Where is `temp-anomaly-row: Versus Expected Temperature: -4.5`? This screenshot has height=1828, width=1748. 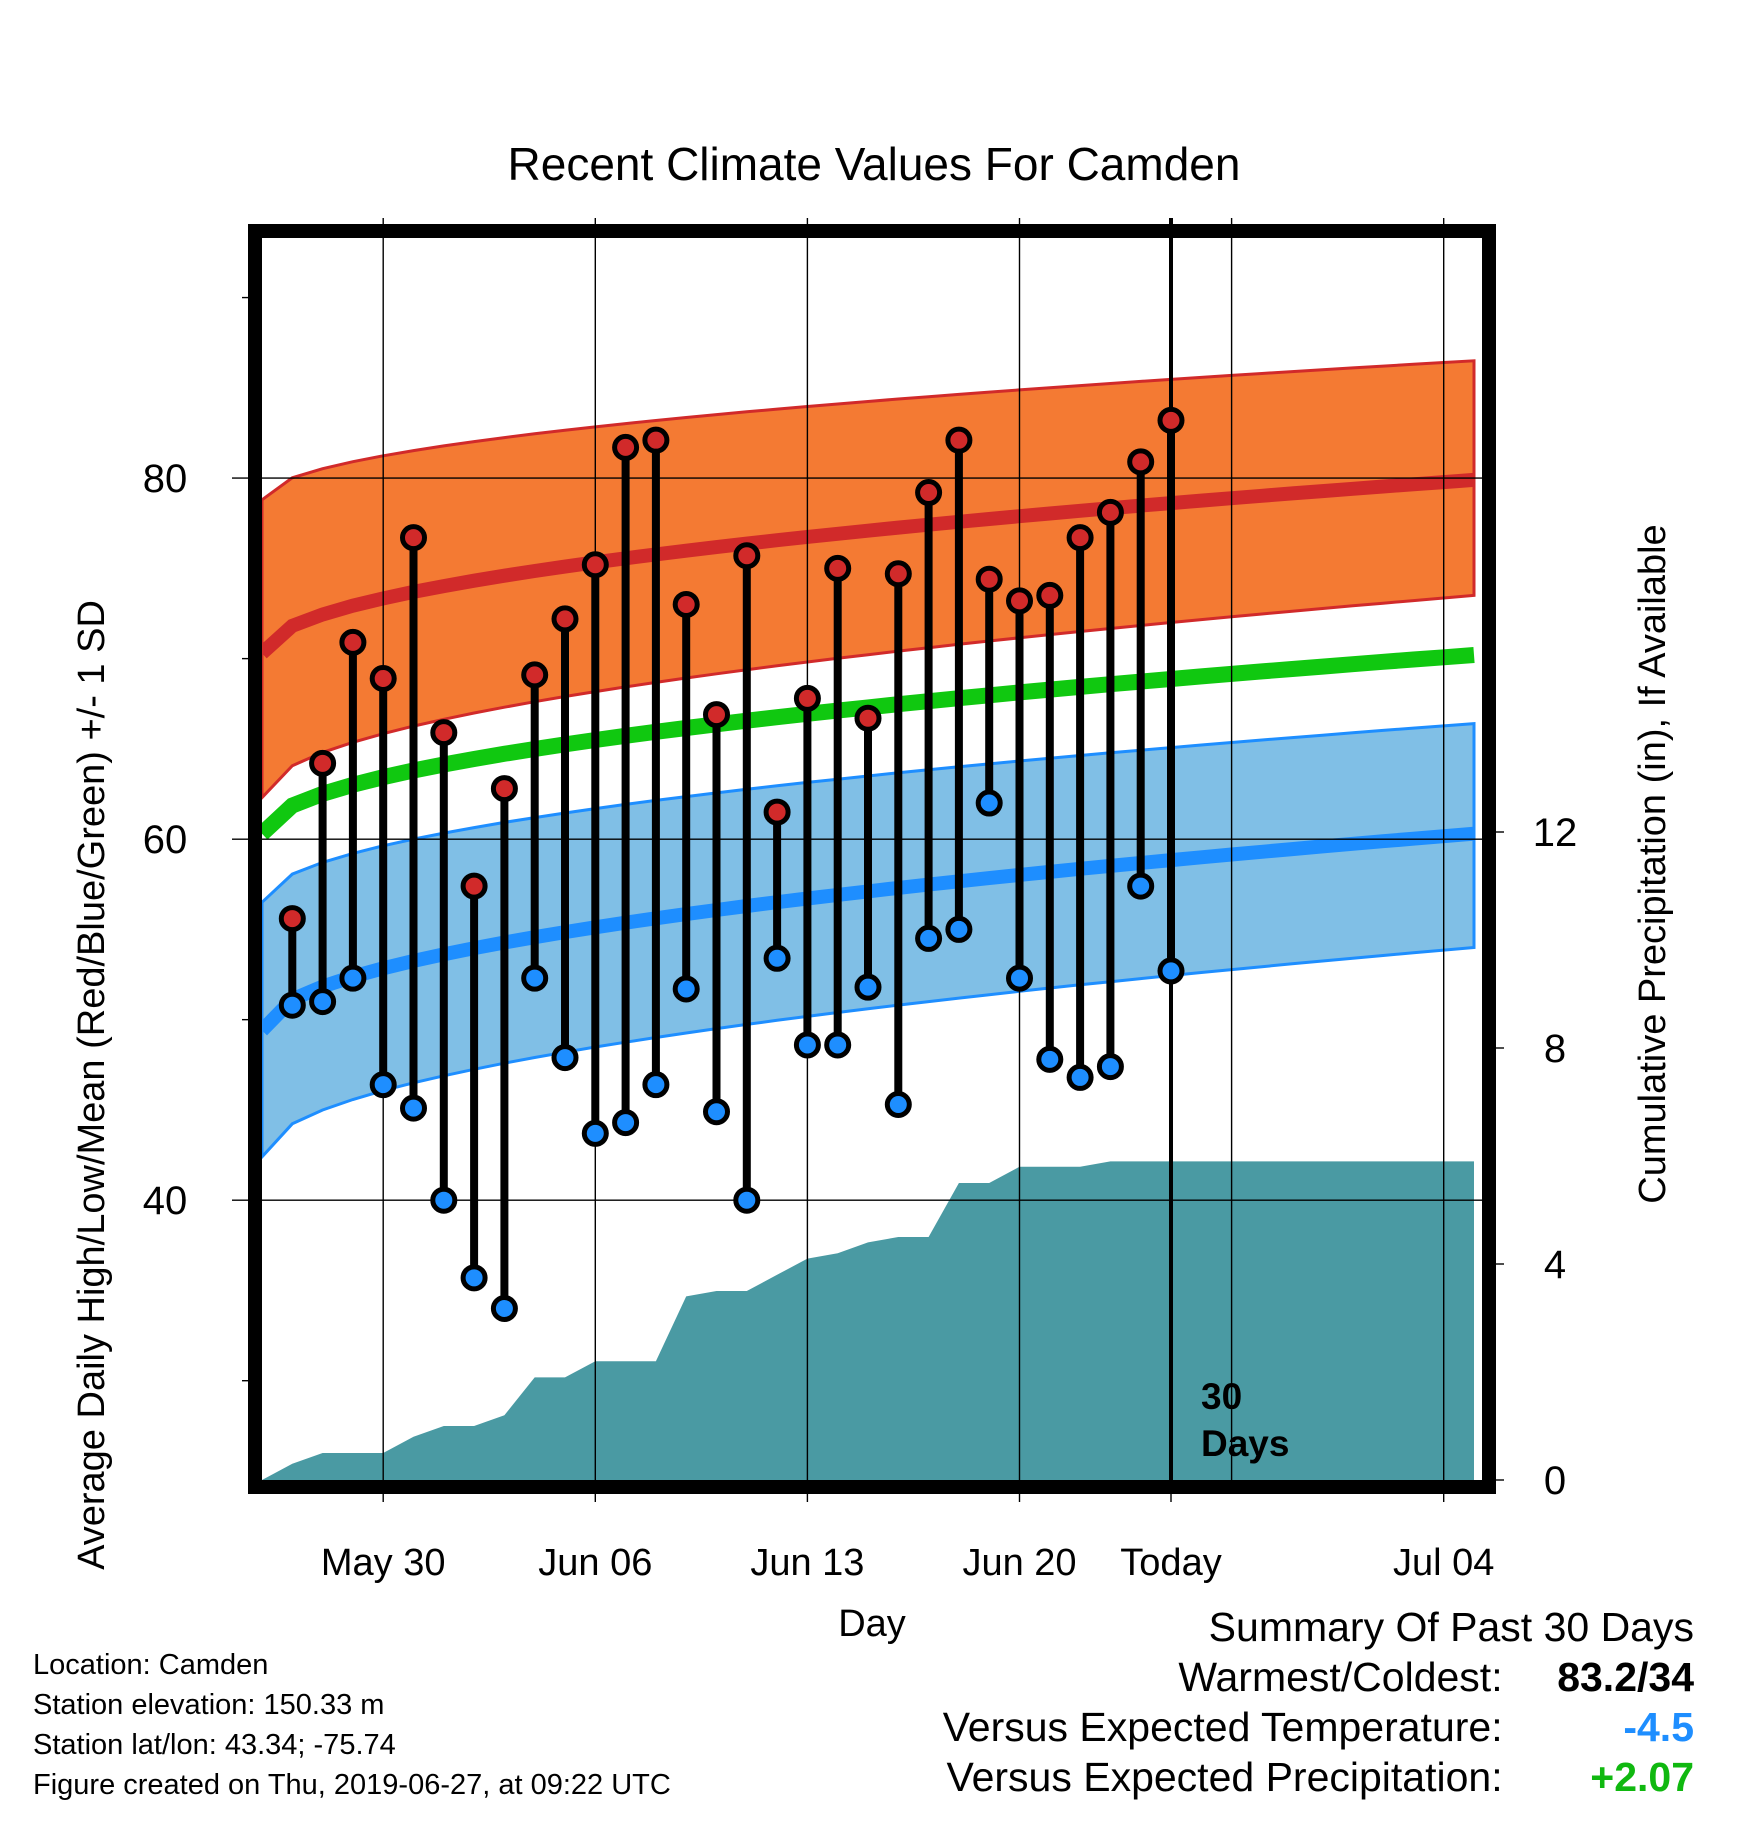 temp-anomaly-row: Versus Expected Temperature: -4.5 is located at coordinates (1318, 1727).